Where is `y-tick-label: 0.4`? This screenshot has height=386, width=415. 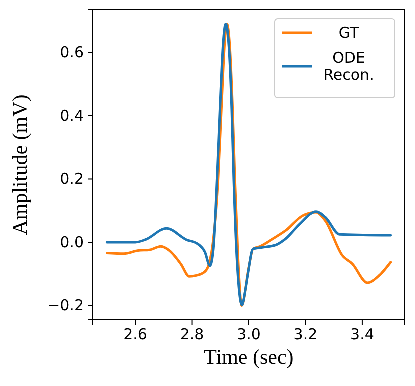 y-tick-label: 0.4 is located at coordinates (72, 115).